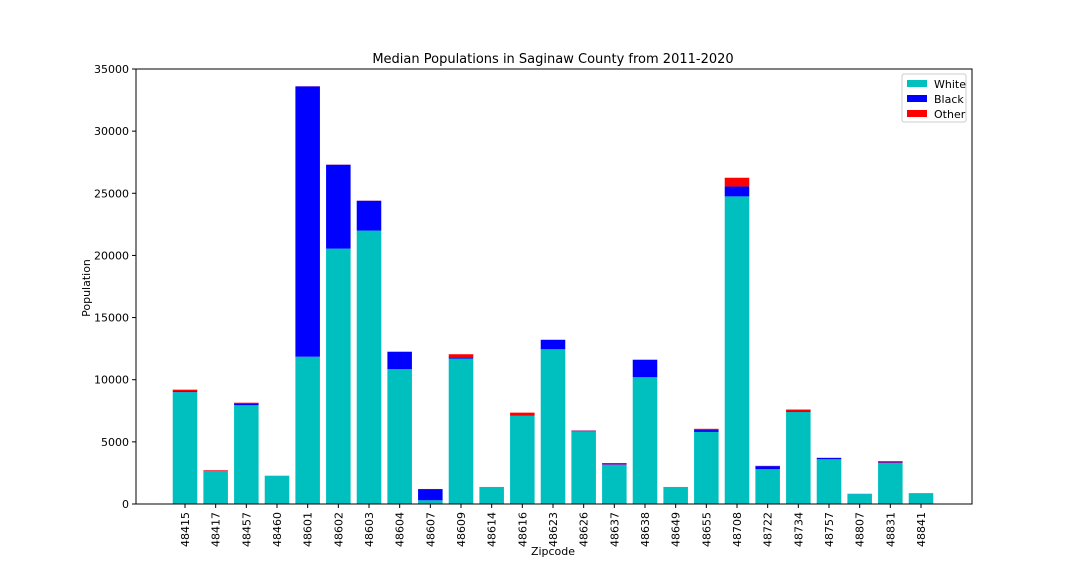  Describe the element at coordinates (768, 529) in the screenshot. I see `x-tick-label: 48722` at that location.